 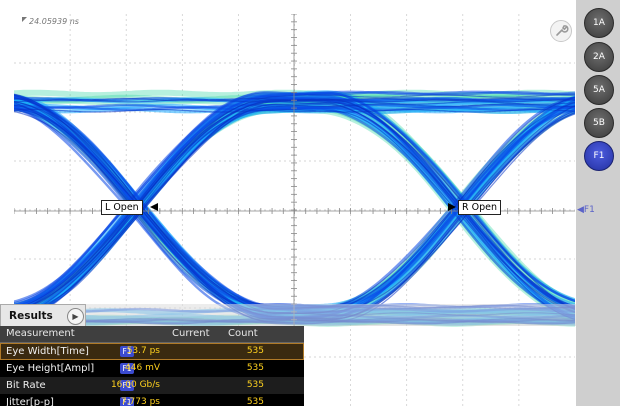 I want to click on table-row: Bit Rate F1 16.00 Gb/s 535, so click(x=152, y=385).